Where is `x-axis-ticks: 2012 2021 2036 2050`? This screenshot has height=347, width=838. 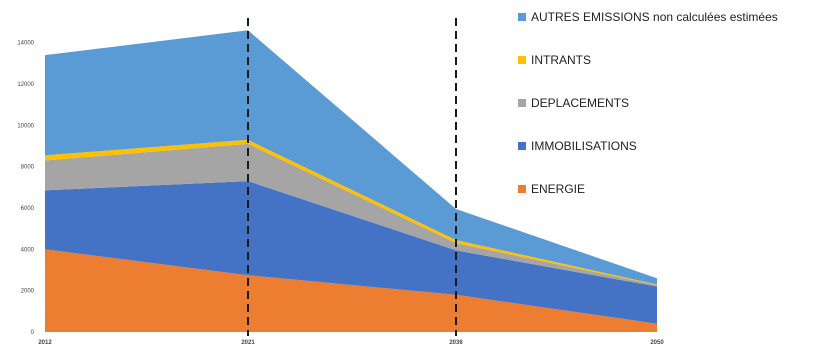
x-axis-ticks: 2012 2021 2036 2050 is located at coordinates (351, 343).